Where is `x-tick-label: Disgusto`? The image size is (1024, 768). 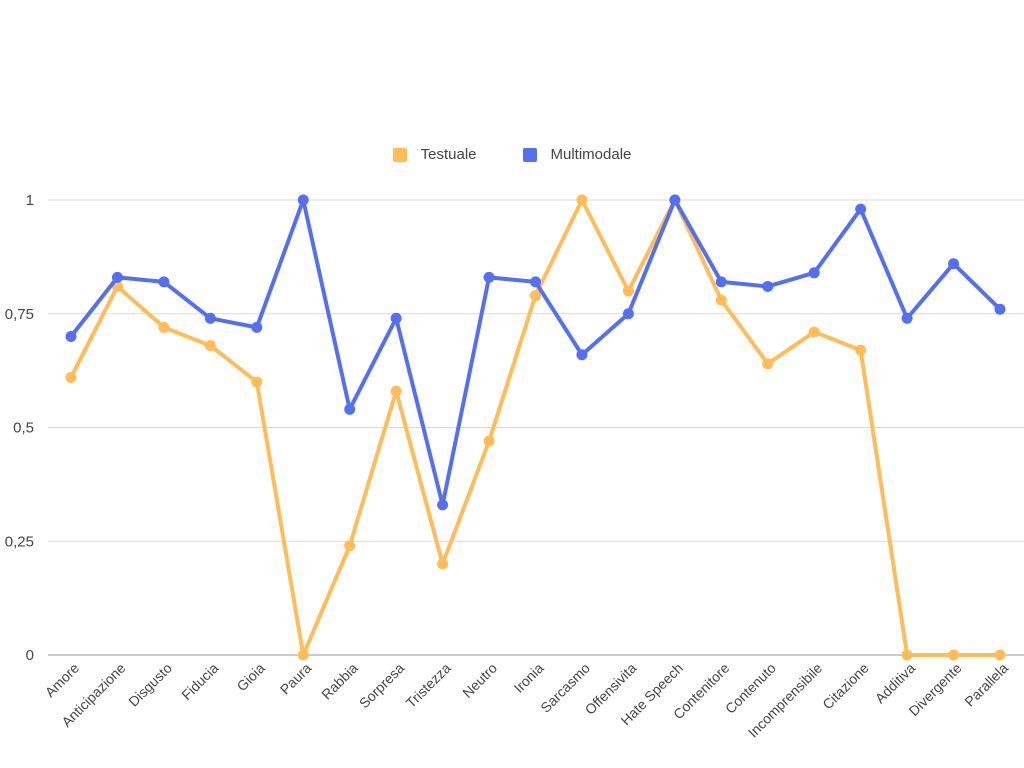 x-tick-label: Disgusto is located at coordinates (150, 685).